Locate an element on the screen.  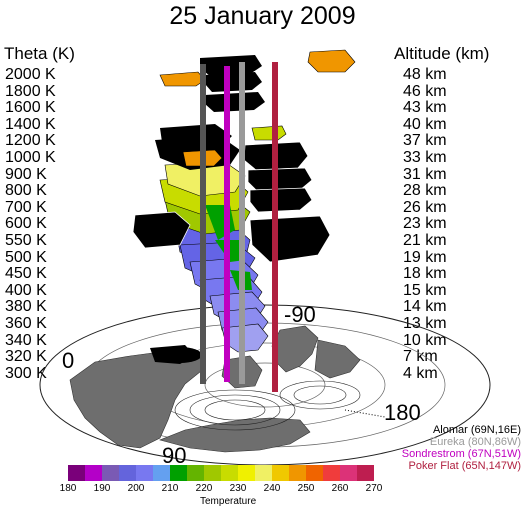
station-alomar: Alomar (69N,16E) is located at coordinates (476, 430).